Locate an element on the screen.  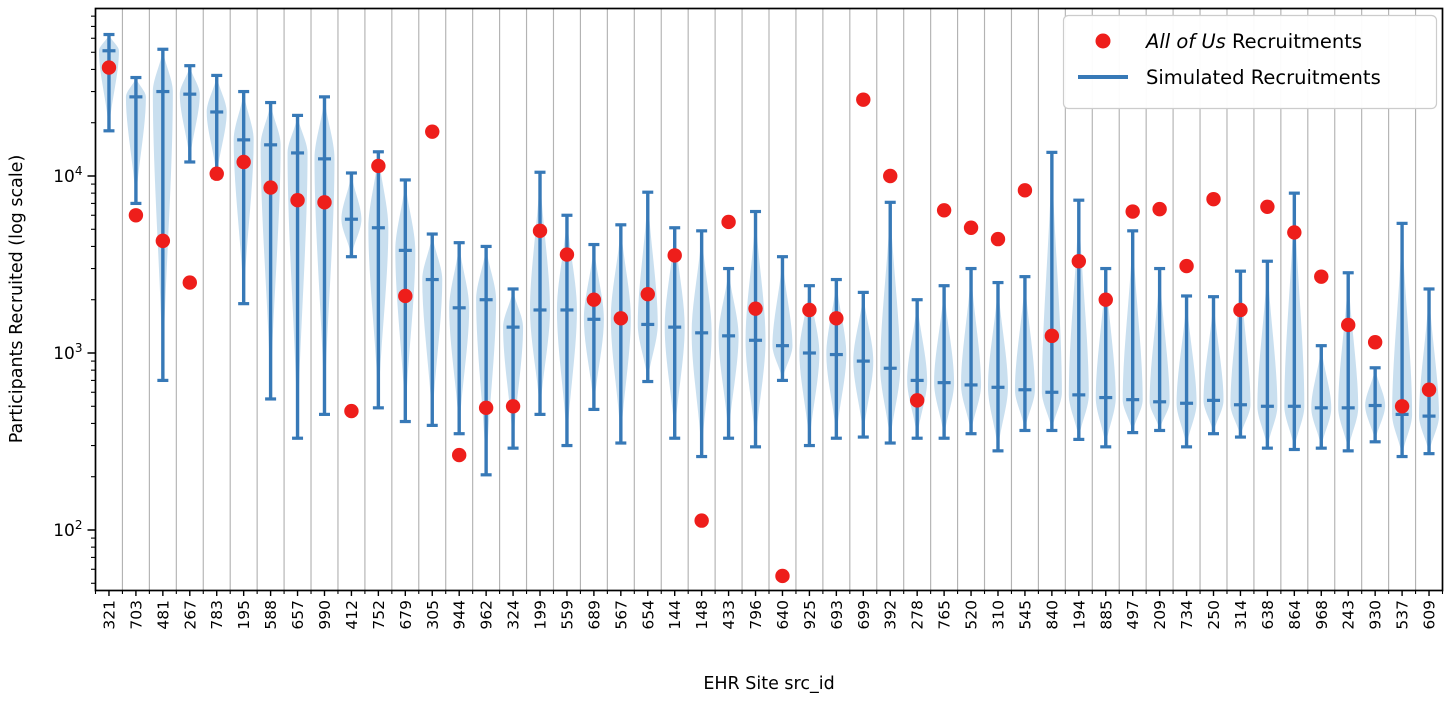
x-tick-label-885: 885 is located at coordinates (1106, 615).